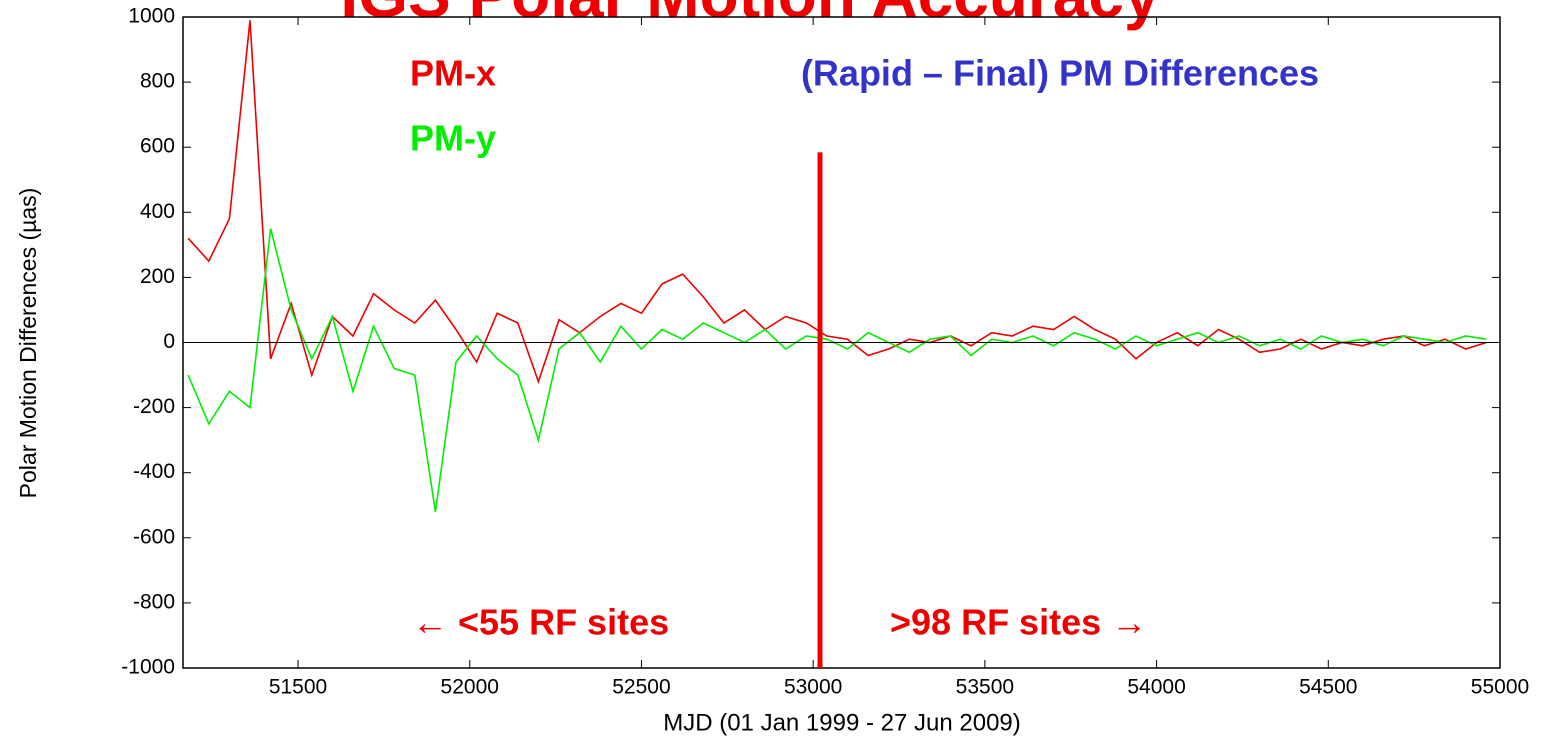 The image size is (1562, 751). What do you see at coordinates (453, 138) in the screenshot?
I see `legend-label: PM-y` at bounding box center [453, 138].